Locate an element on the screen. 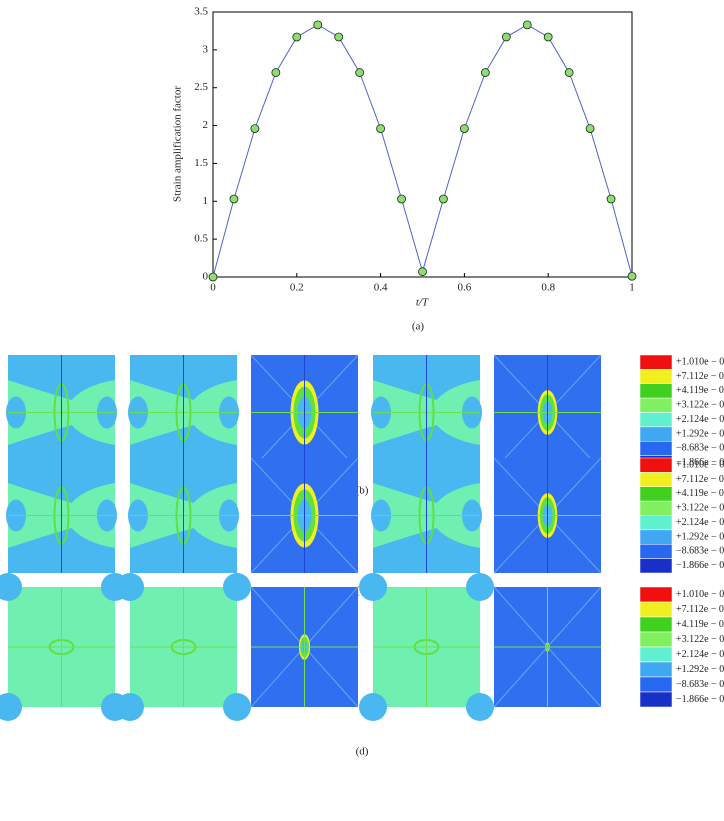  y-tick-label: 1 is located at coordinates (206, 201).